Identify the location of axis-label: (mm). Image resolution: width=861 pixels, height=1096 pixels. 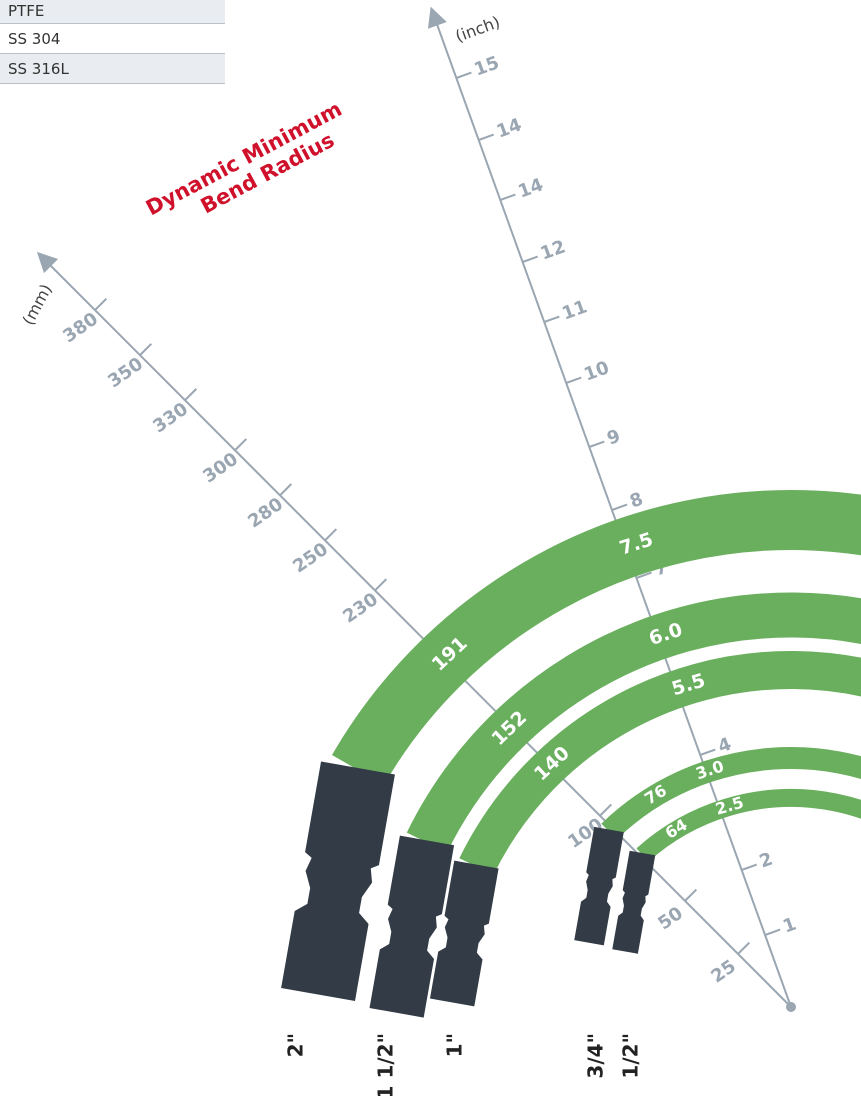
(36, 304).